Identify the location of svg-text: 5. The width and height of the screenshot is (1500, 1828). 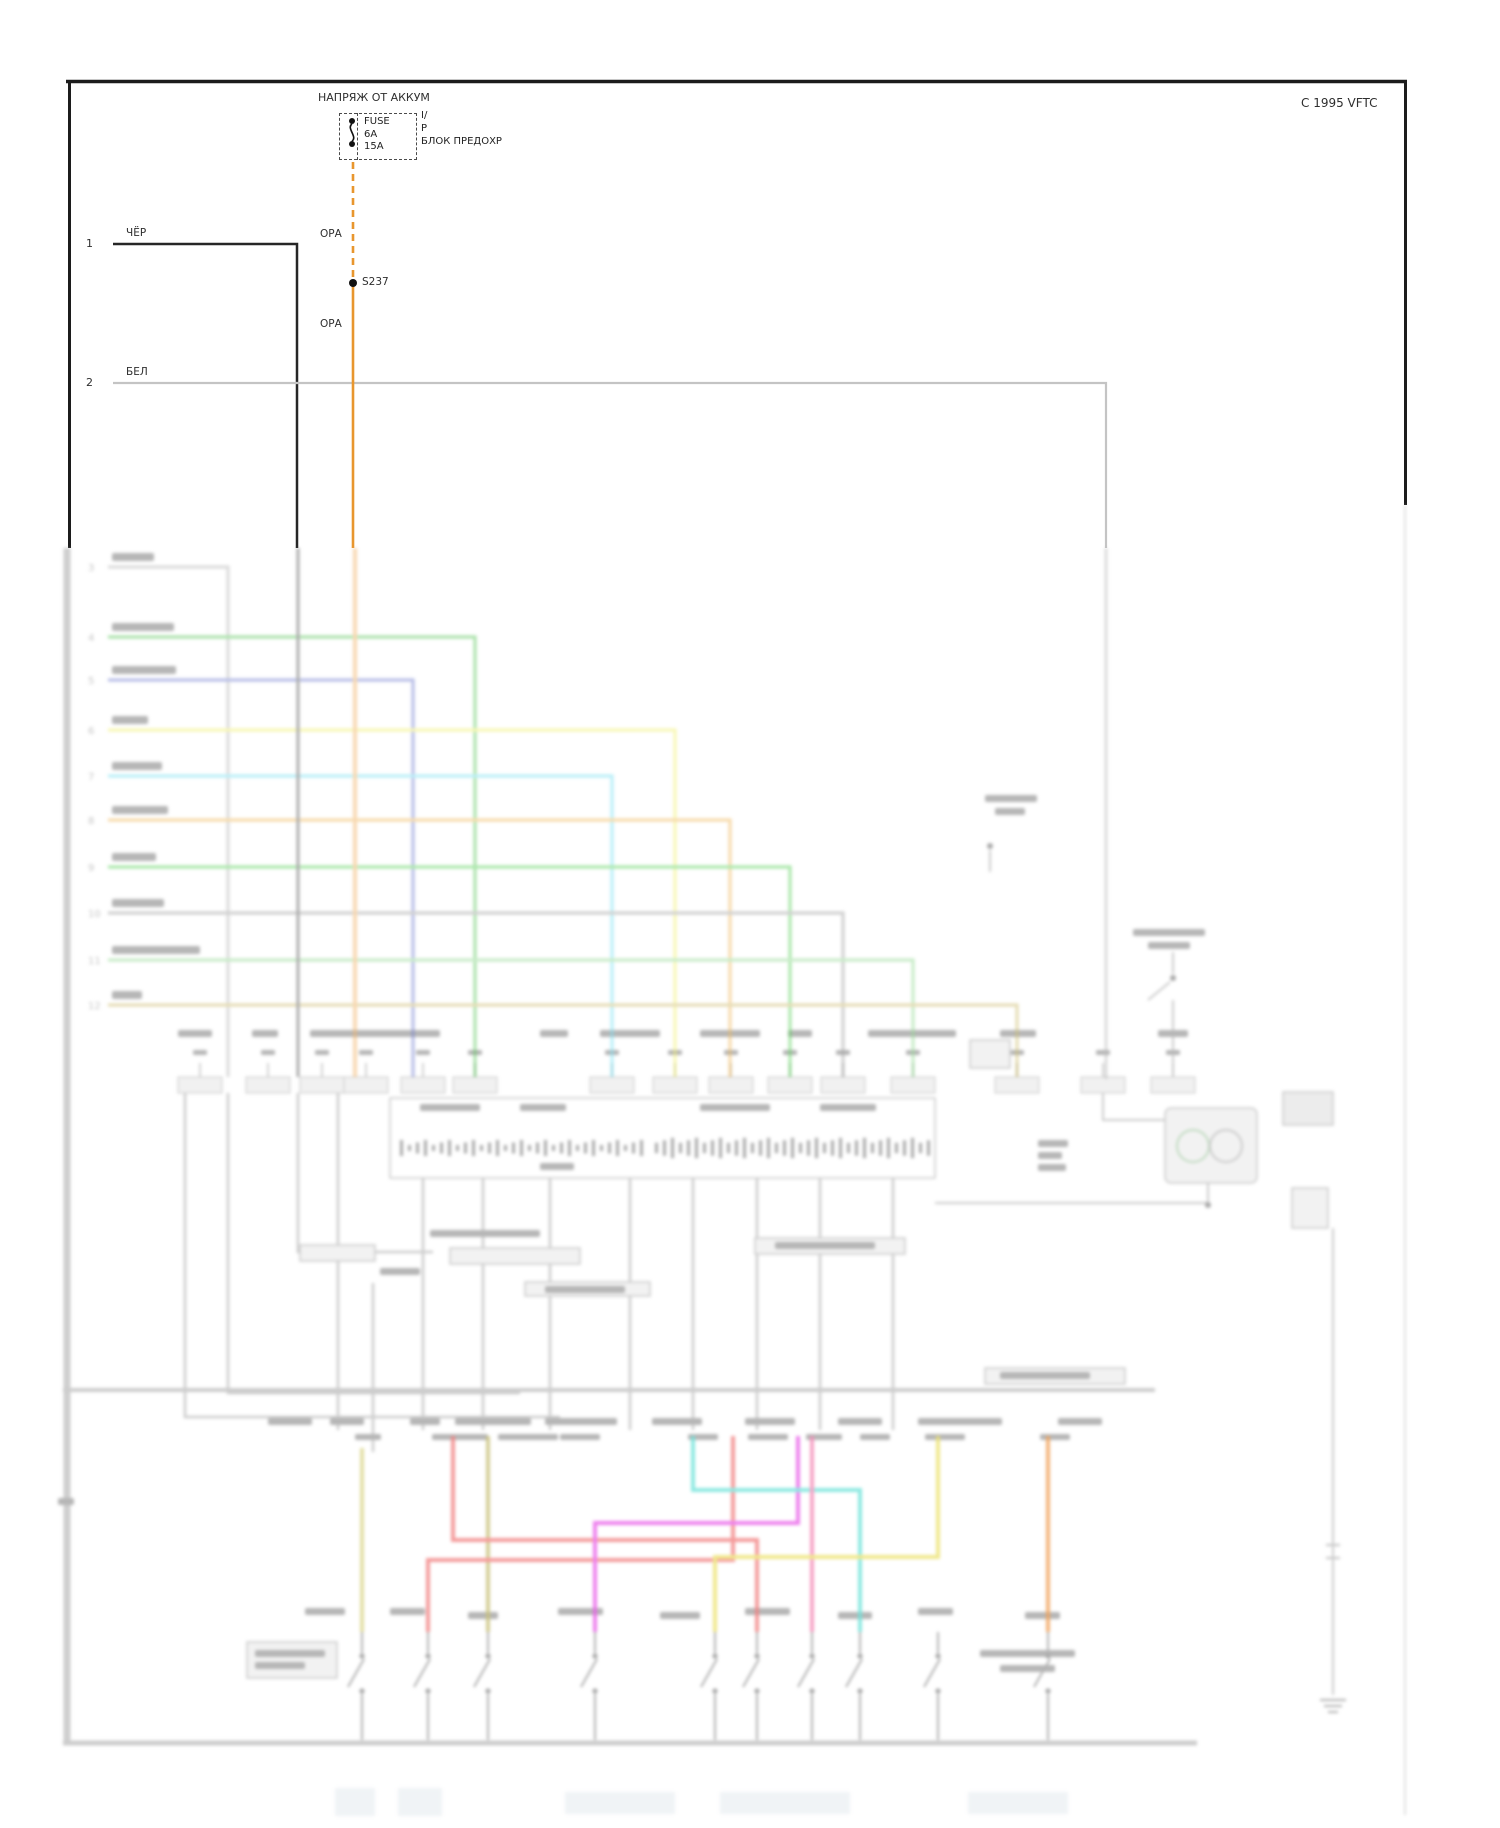
(91, 681).